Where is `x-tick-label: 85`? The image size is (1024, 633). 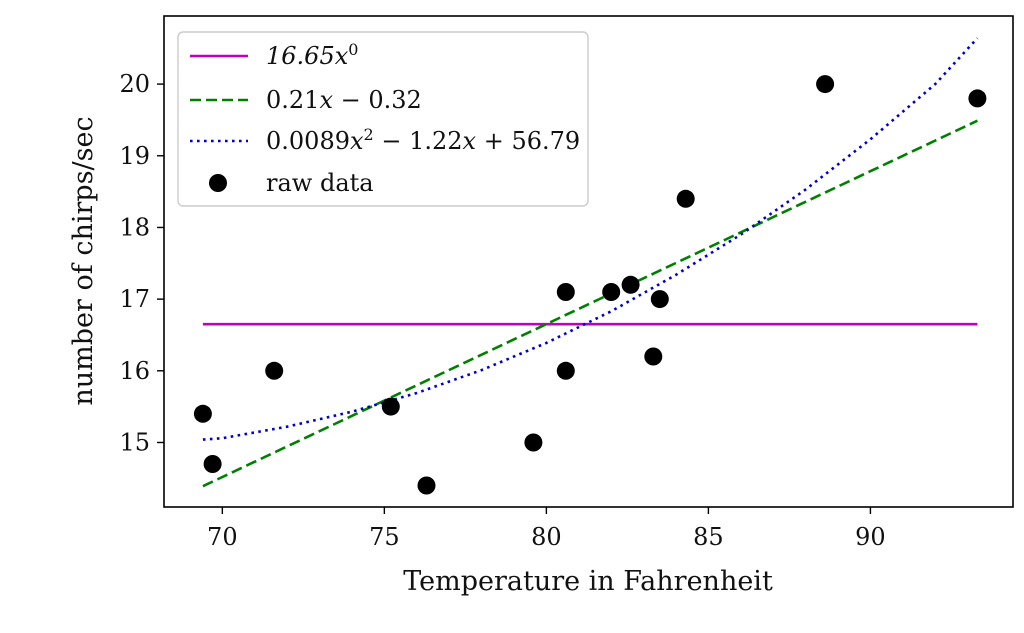
x-tick-label: 85 is located at coordinates (708, 537).